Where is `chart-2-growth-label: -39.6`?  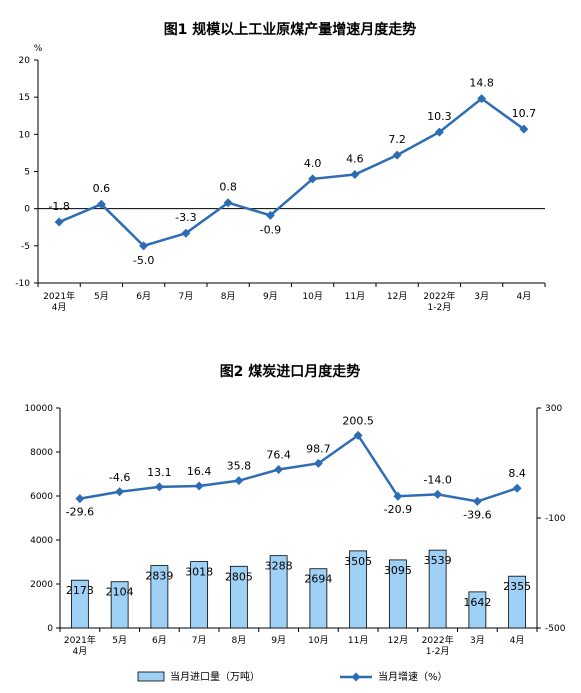
chart-2-growth-label: -39.6 is located at coordinates (477, 514).